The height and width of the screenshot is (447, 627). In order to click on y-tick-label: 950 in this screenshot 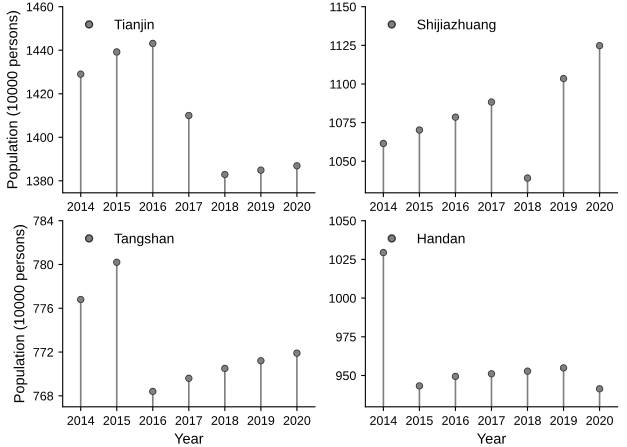, I will do `click(346, 375)`.